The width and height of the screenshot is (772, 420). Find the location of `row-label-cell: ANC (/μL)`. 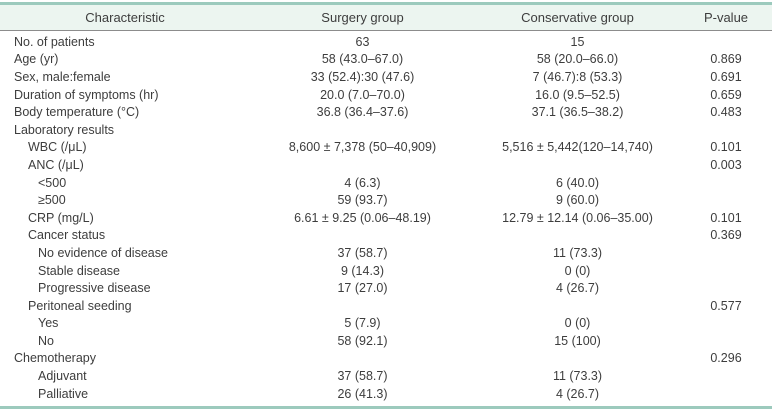

row-label-cell: ANC (/μL) is located at coordinates (56, 164).